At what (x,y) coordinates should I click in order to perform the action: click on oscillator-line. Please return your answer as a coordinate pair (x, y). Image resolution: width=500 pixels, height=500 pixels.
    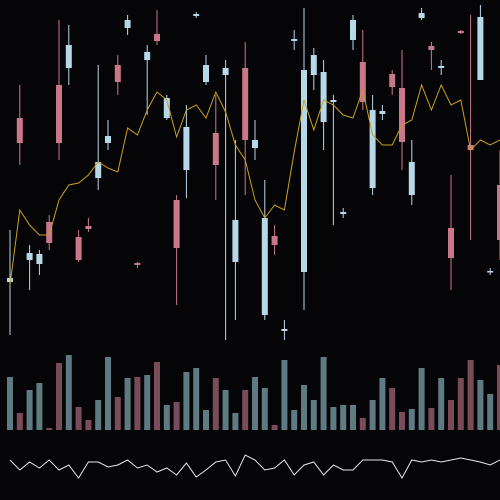
    Looking at the image, I should click on (254, 466).